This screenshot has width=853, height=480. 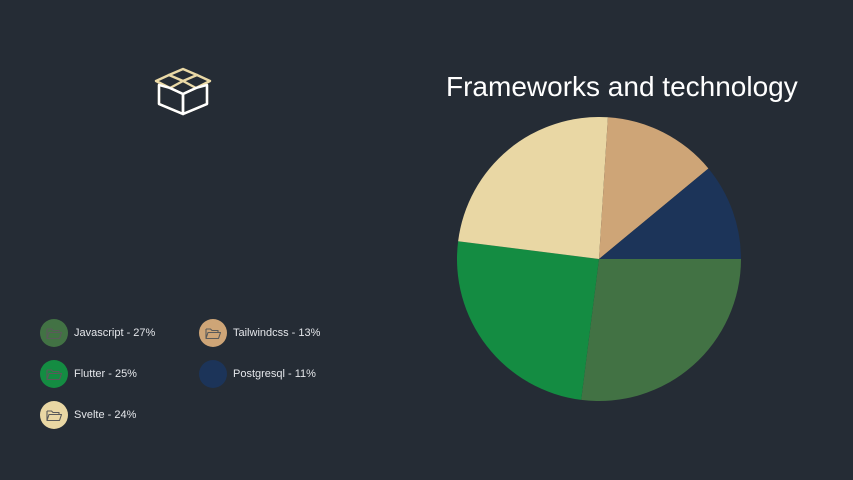 What do you see at coordinates (115, 333) in the screenshot?
I see `legend-label: Javascript - 27%` at bounding box center [115, 333].